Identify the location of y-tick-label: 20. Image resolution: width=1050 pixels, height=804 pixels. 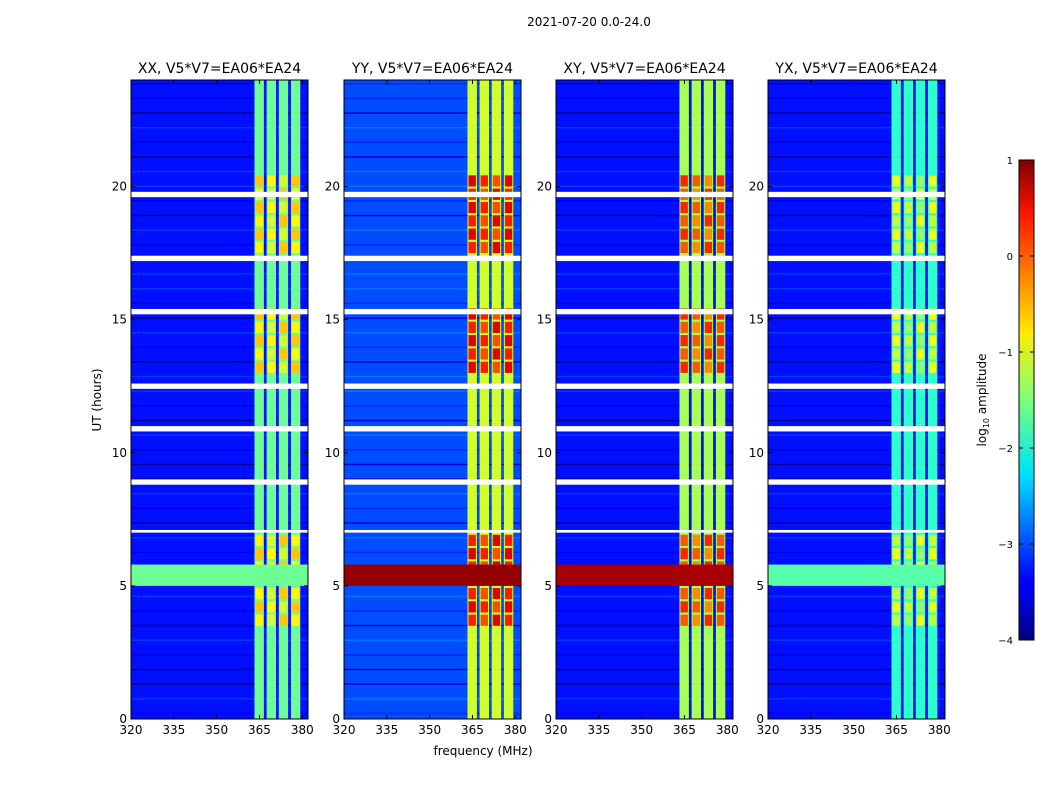
(756, 187).